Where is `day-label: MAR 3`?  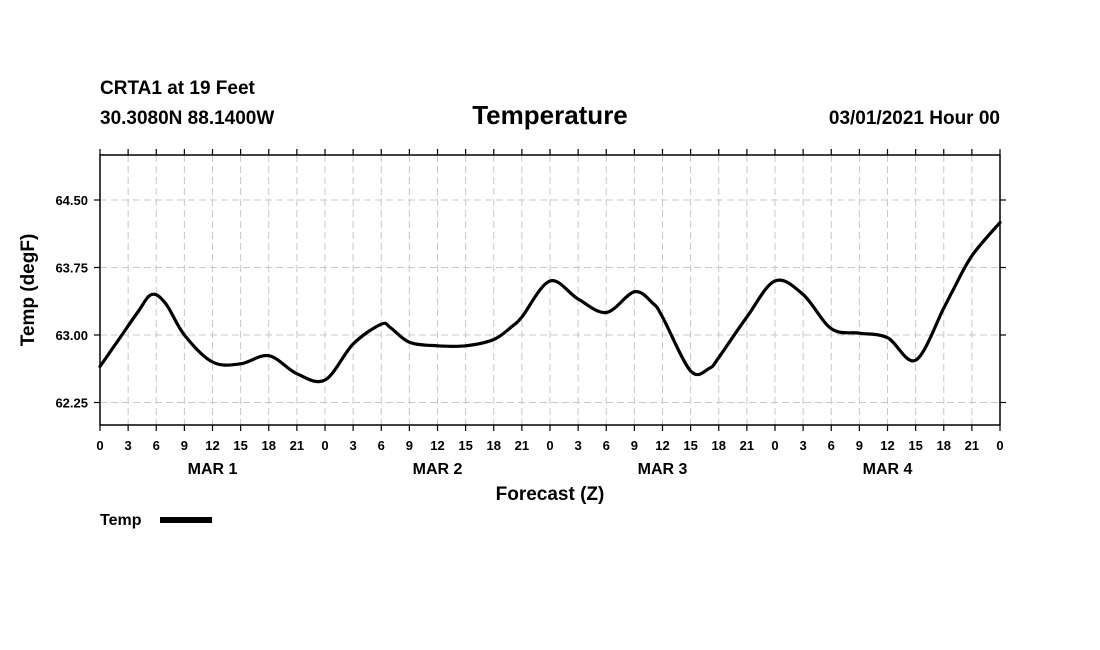
day-label: MAR 3 is located at coordinates (663, 469).